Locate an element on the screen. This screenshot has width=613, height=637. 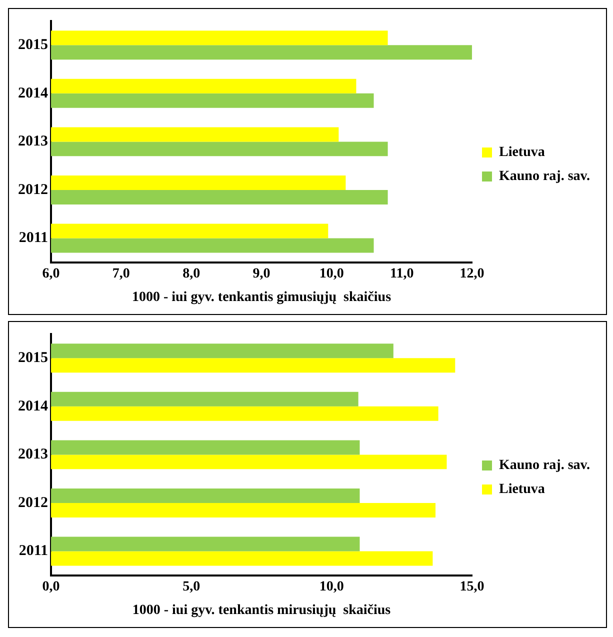
x-axis-title: 1000 - iui gyv. tenkantis gimusiųjų skaičius is located at coordinates (262, 298).